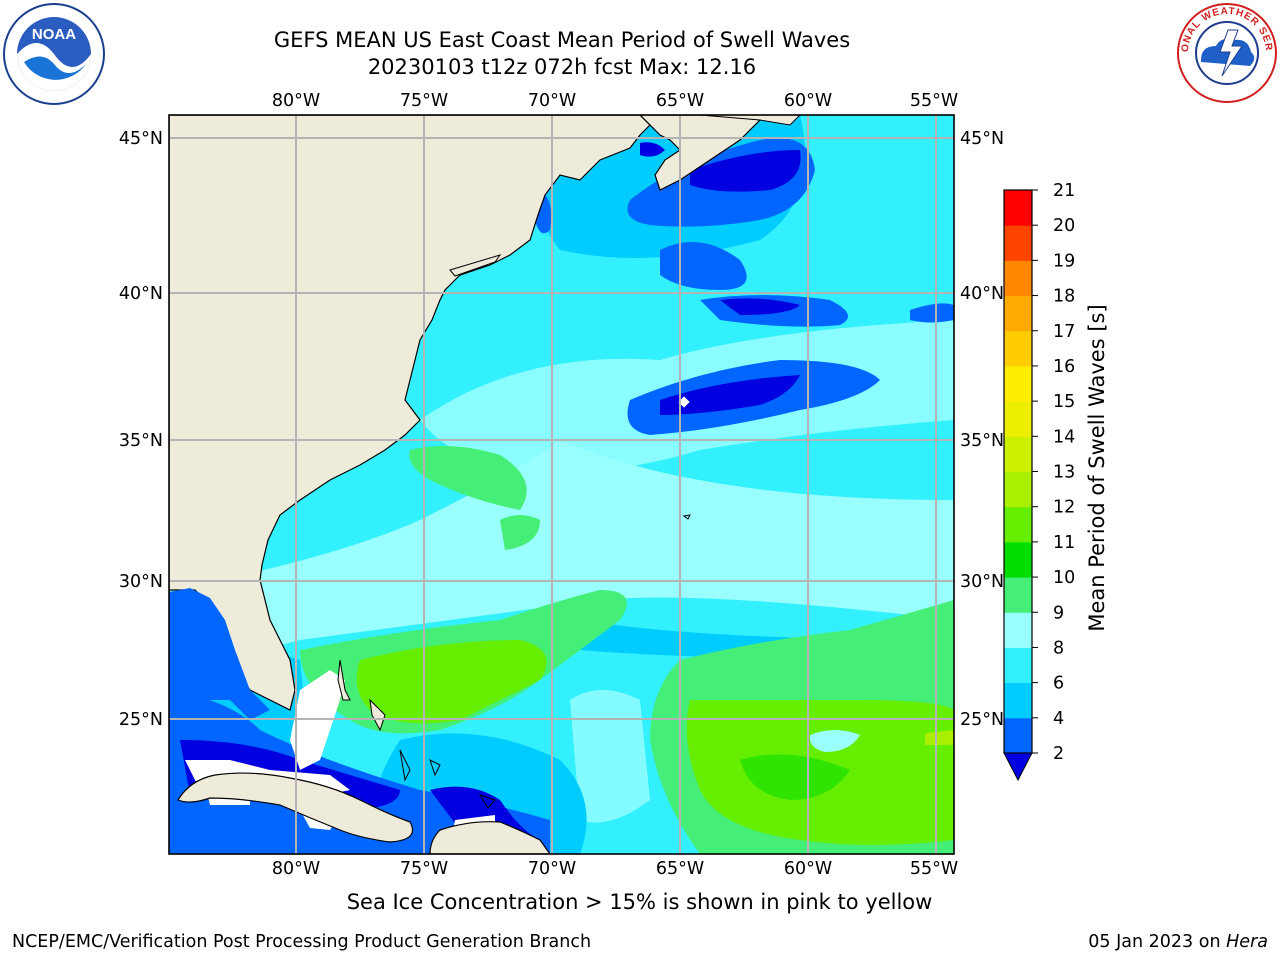  Describe the element at coordinates (1209, 942) in the screenshot. I see `footer-on-text: on` at that location.